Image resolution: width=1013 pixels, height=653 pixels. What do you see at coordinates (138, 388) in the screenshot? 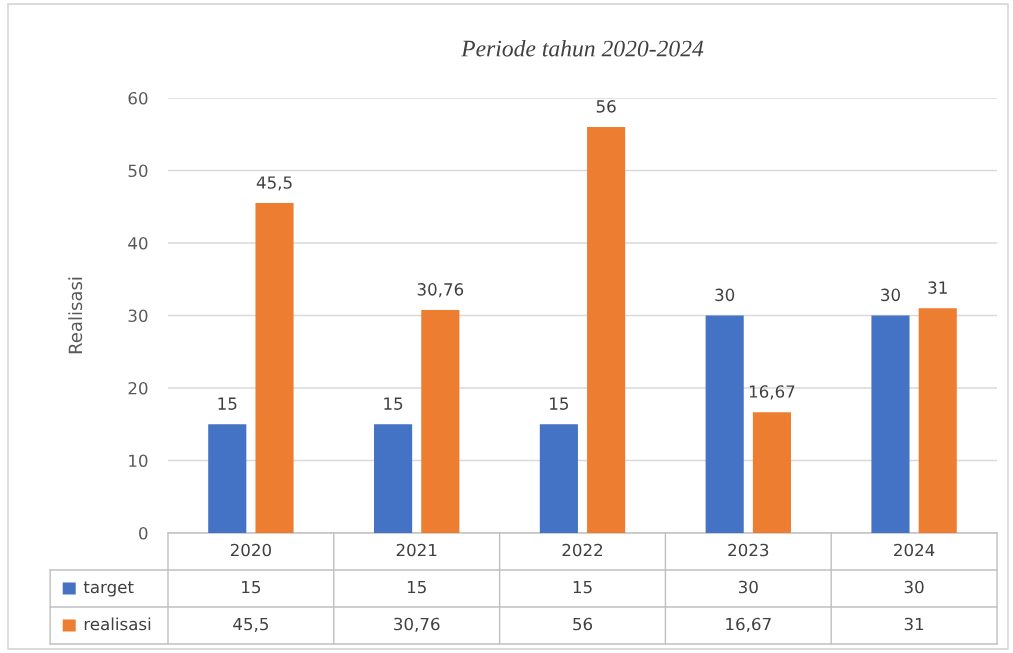
I see `y-tick-label: 20` at bounding box center [138, 388].